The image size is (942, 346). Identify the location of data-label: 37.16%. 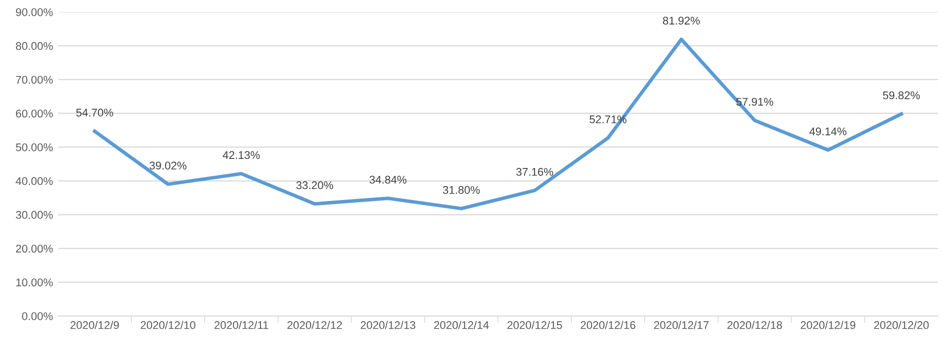
(535, 172).